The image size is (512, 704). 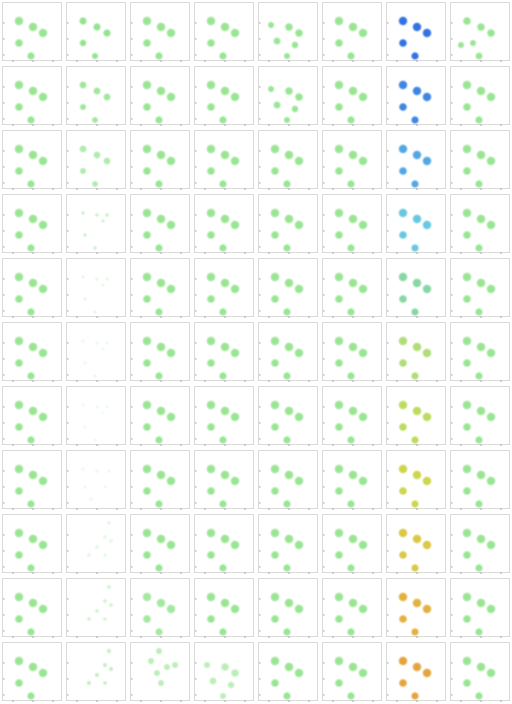 I want to click on panel-r10-c4, so click(x=224, y=608).